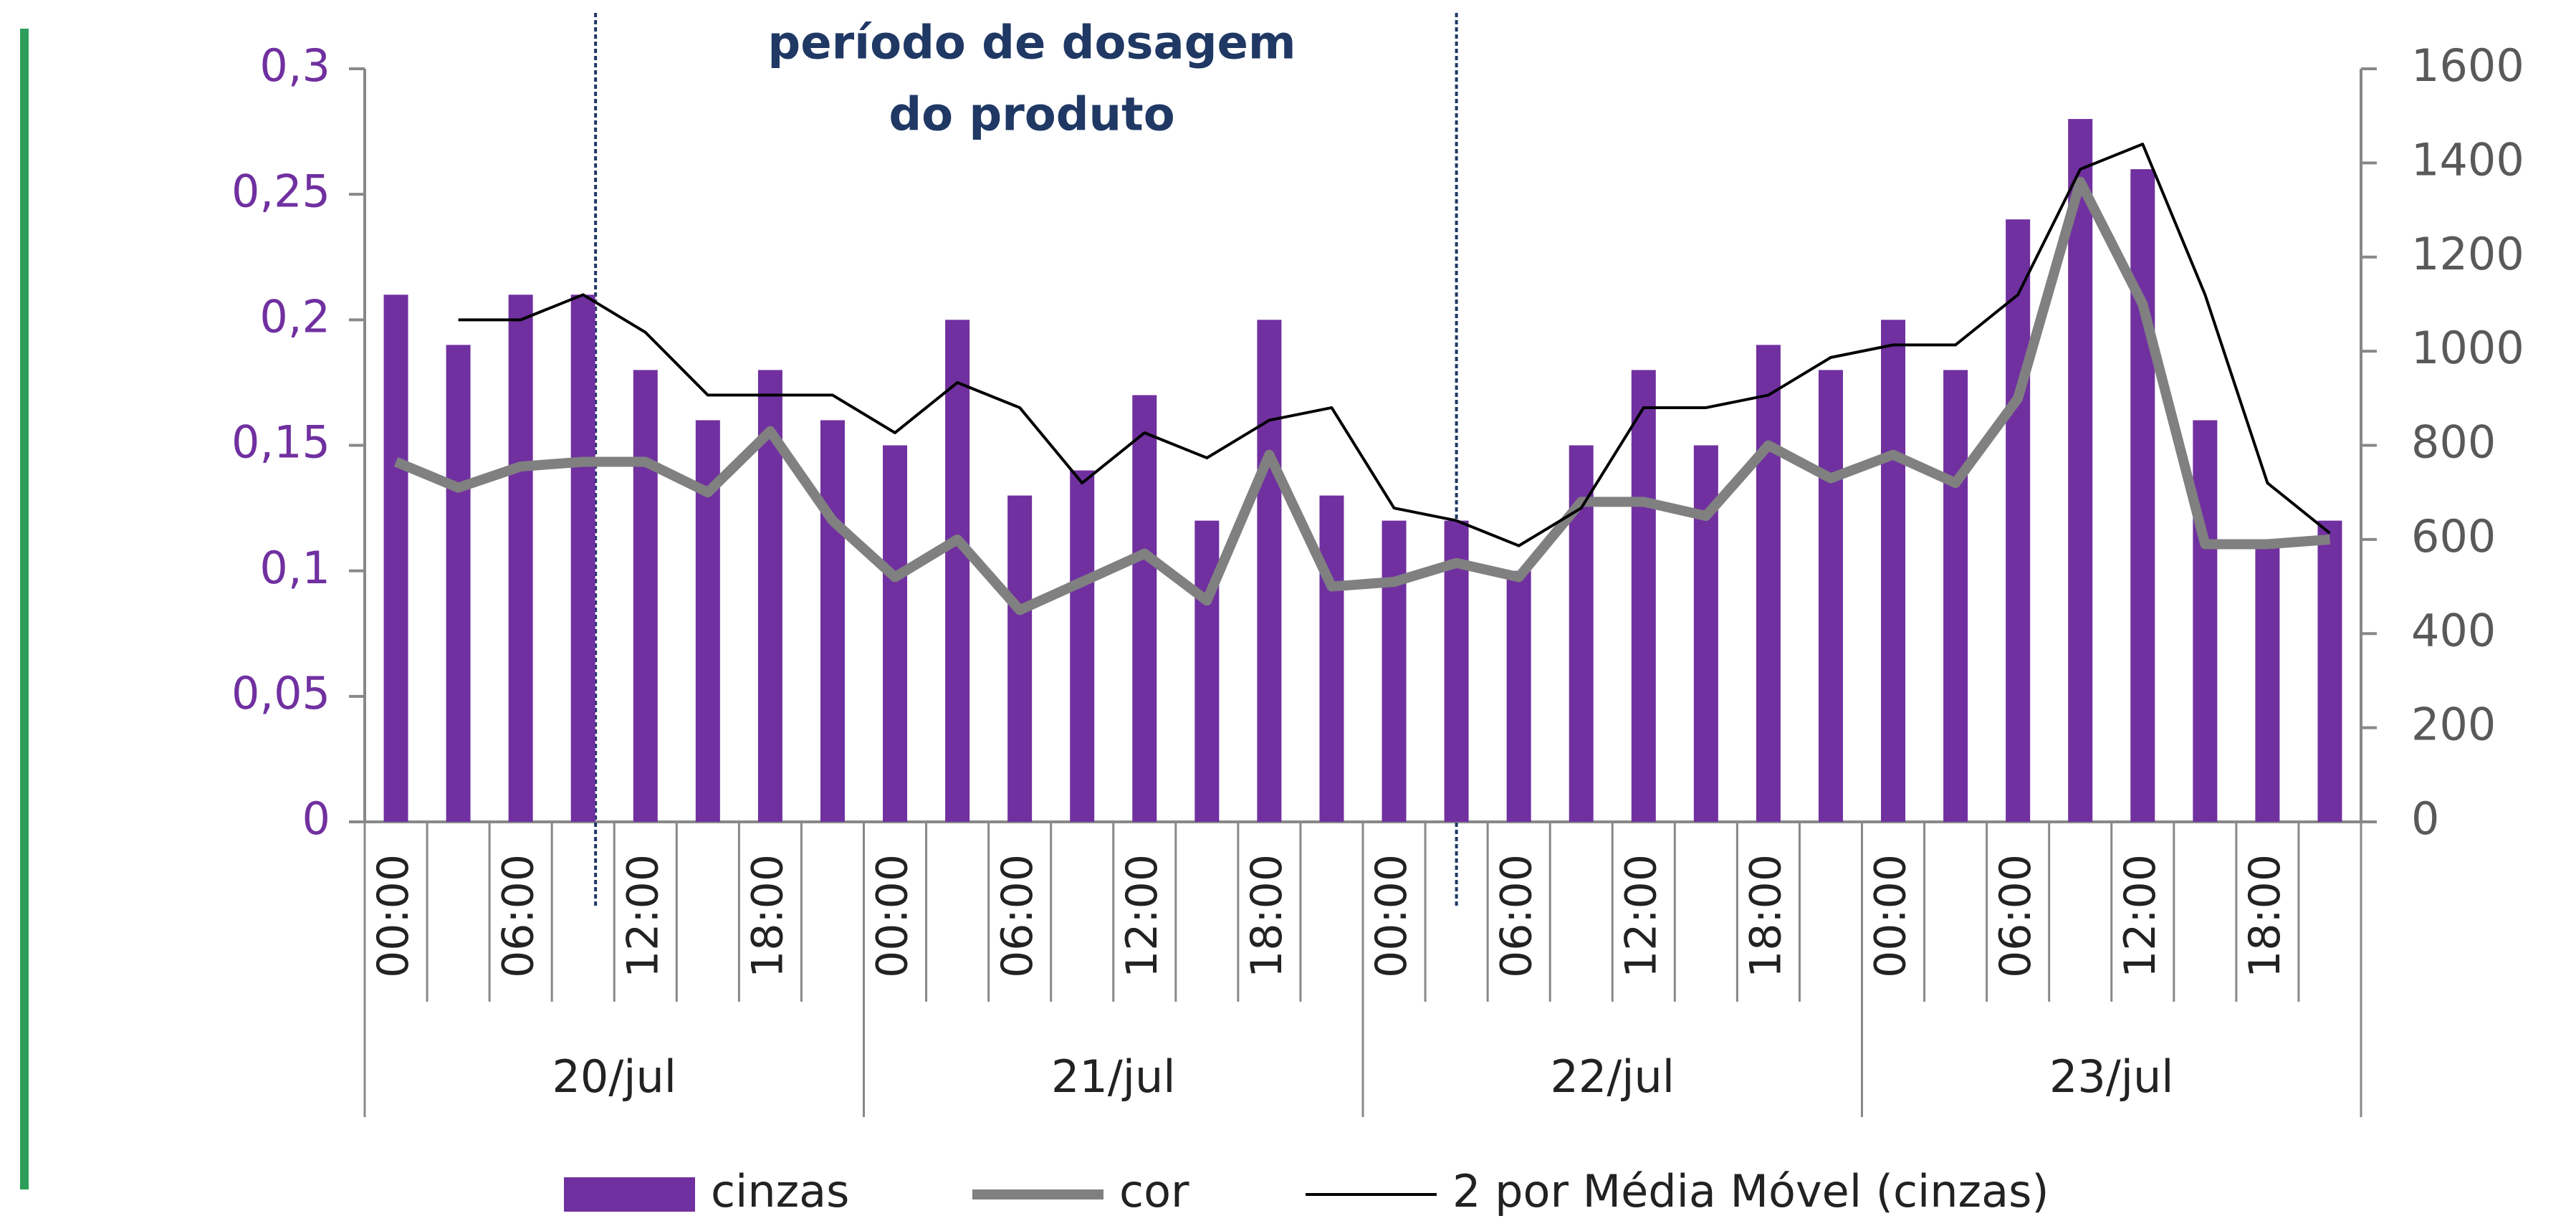 This screenshot has width=2576, height=1226. What do you see at coordinates (280, 443) in the screenshot?
I see `y-tick-label: 0,15` at bounding box center [280, 443].